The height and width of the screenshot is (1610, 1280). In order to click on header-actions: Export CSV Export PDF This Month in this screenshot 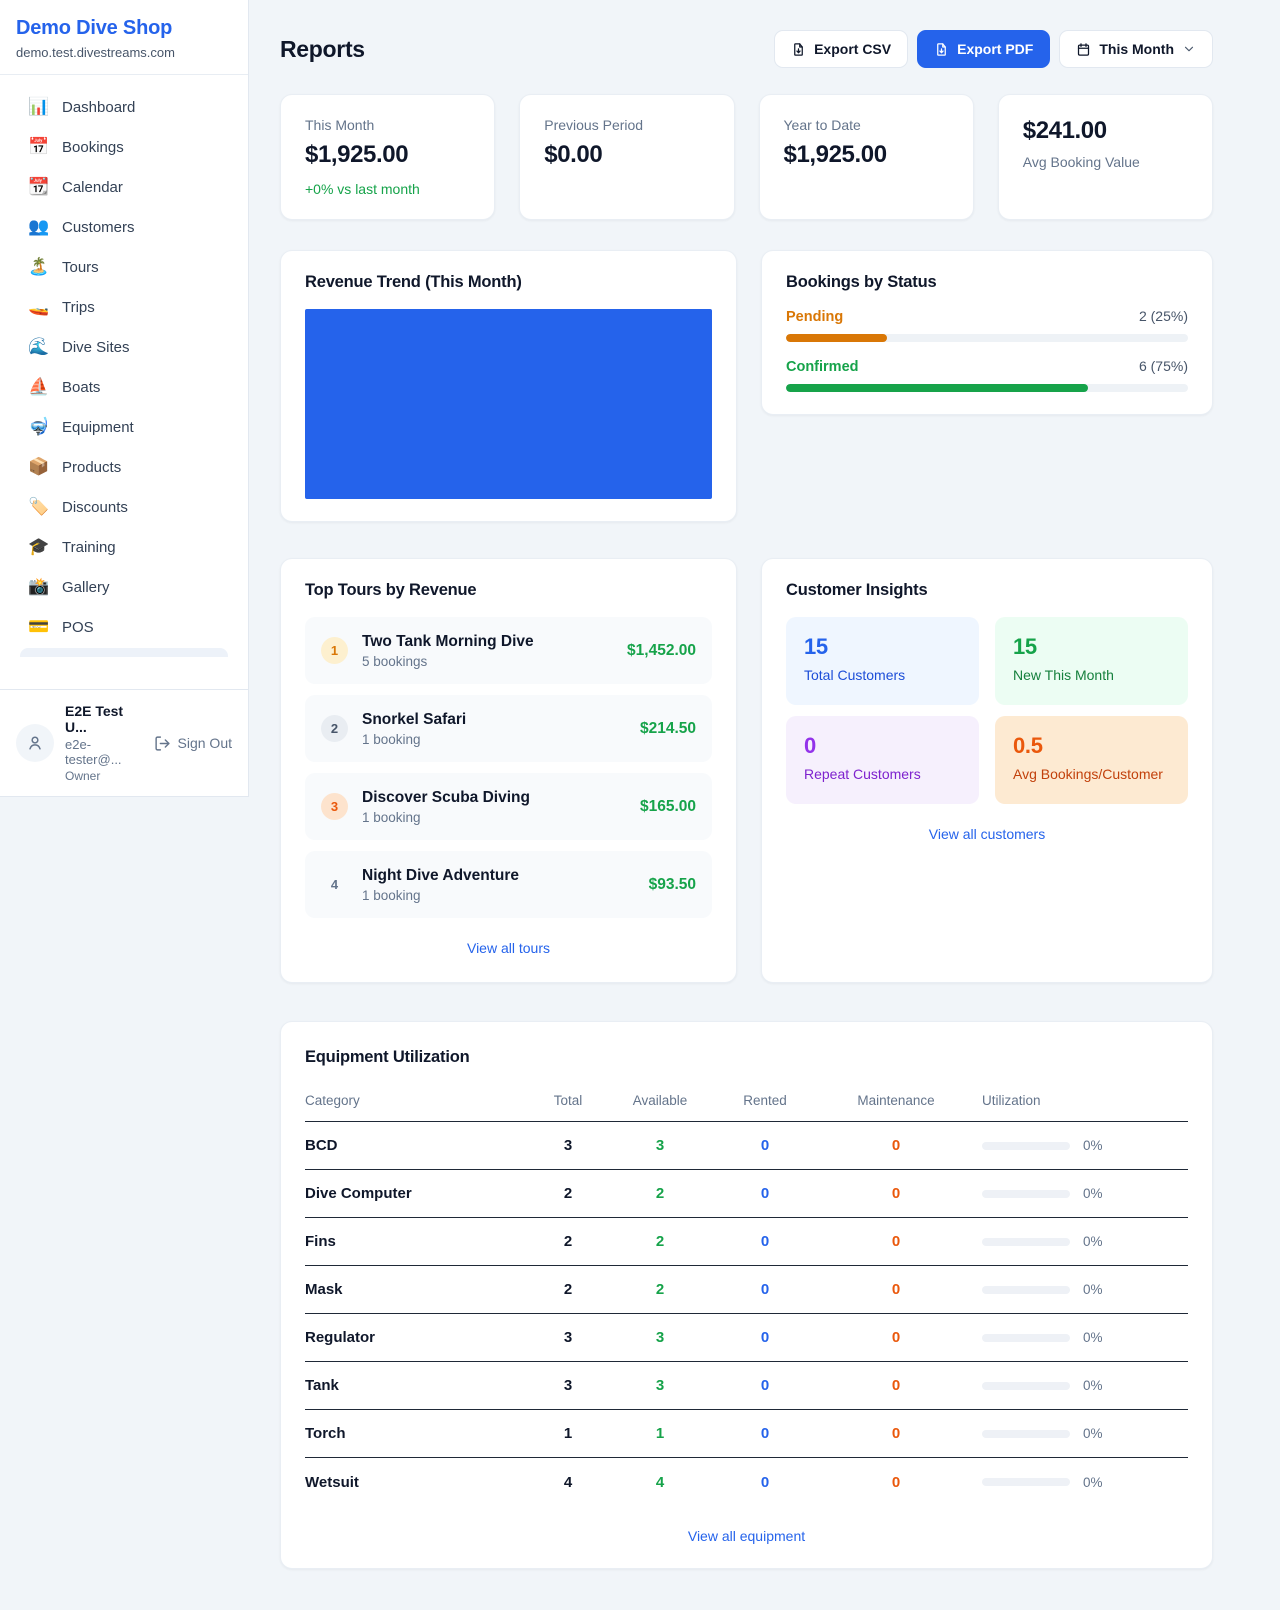, I will do `click(993, 49)`.